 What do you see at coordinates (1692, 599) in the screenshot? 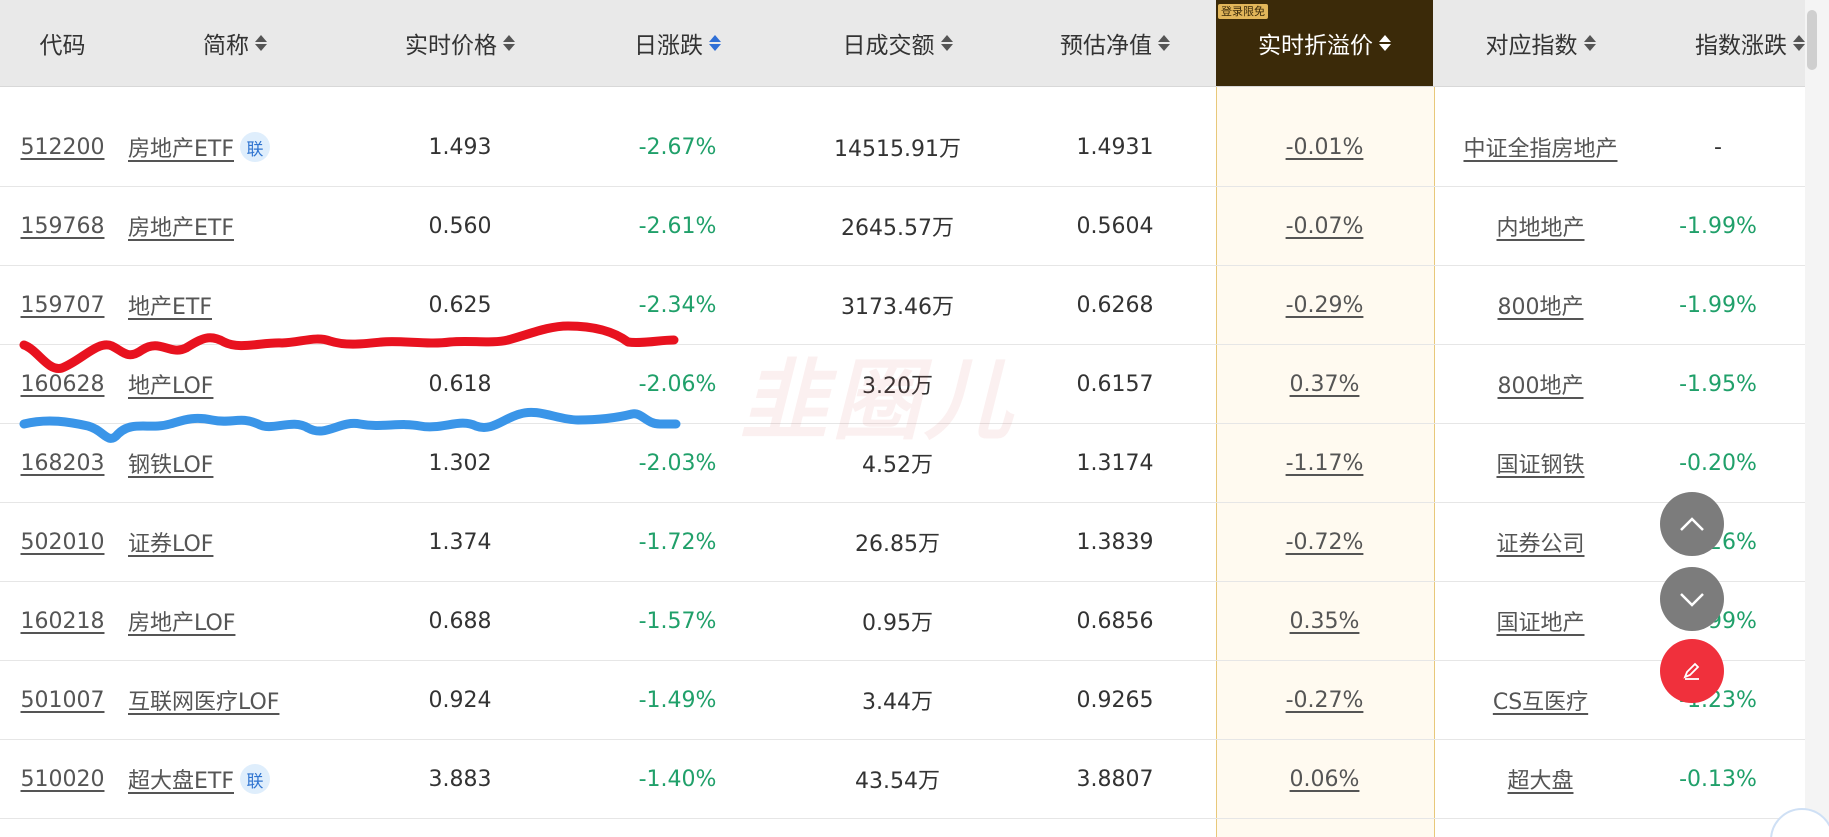
I see `scroll-down-button` at bounding box center [1692, 599].